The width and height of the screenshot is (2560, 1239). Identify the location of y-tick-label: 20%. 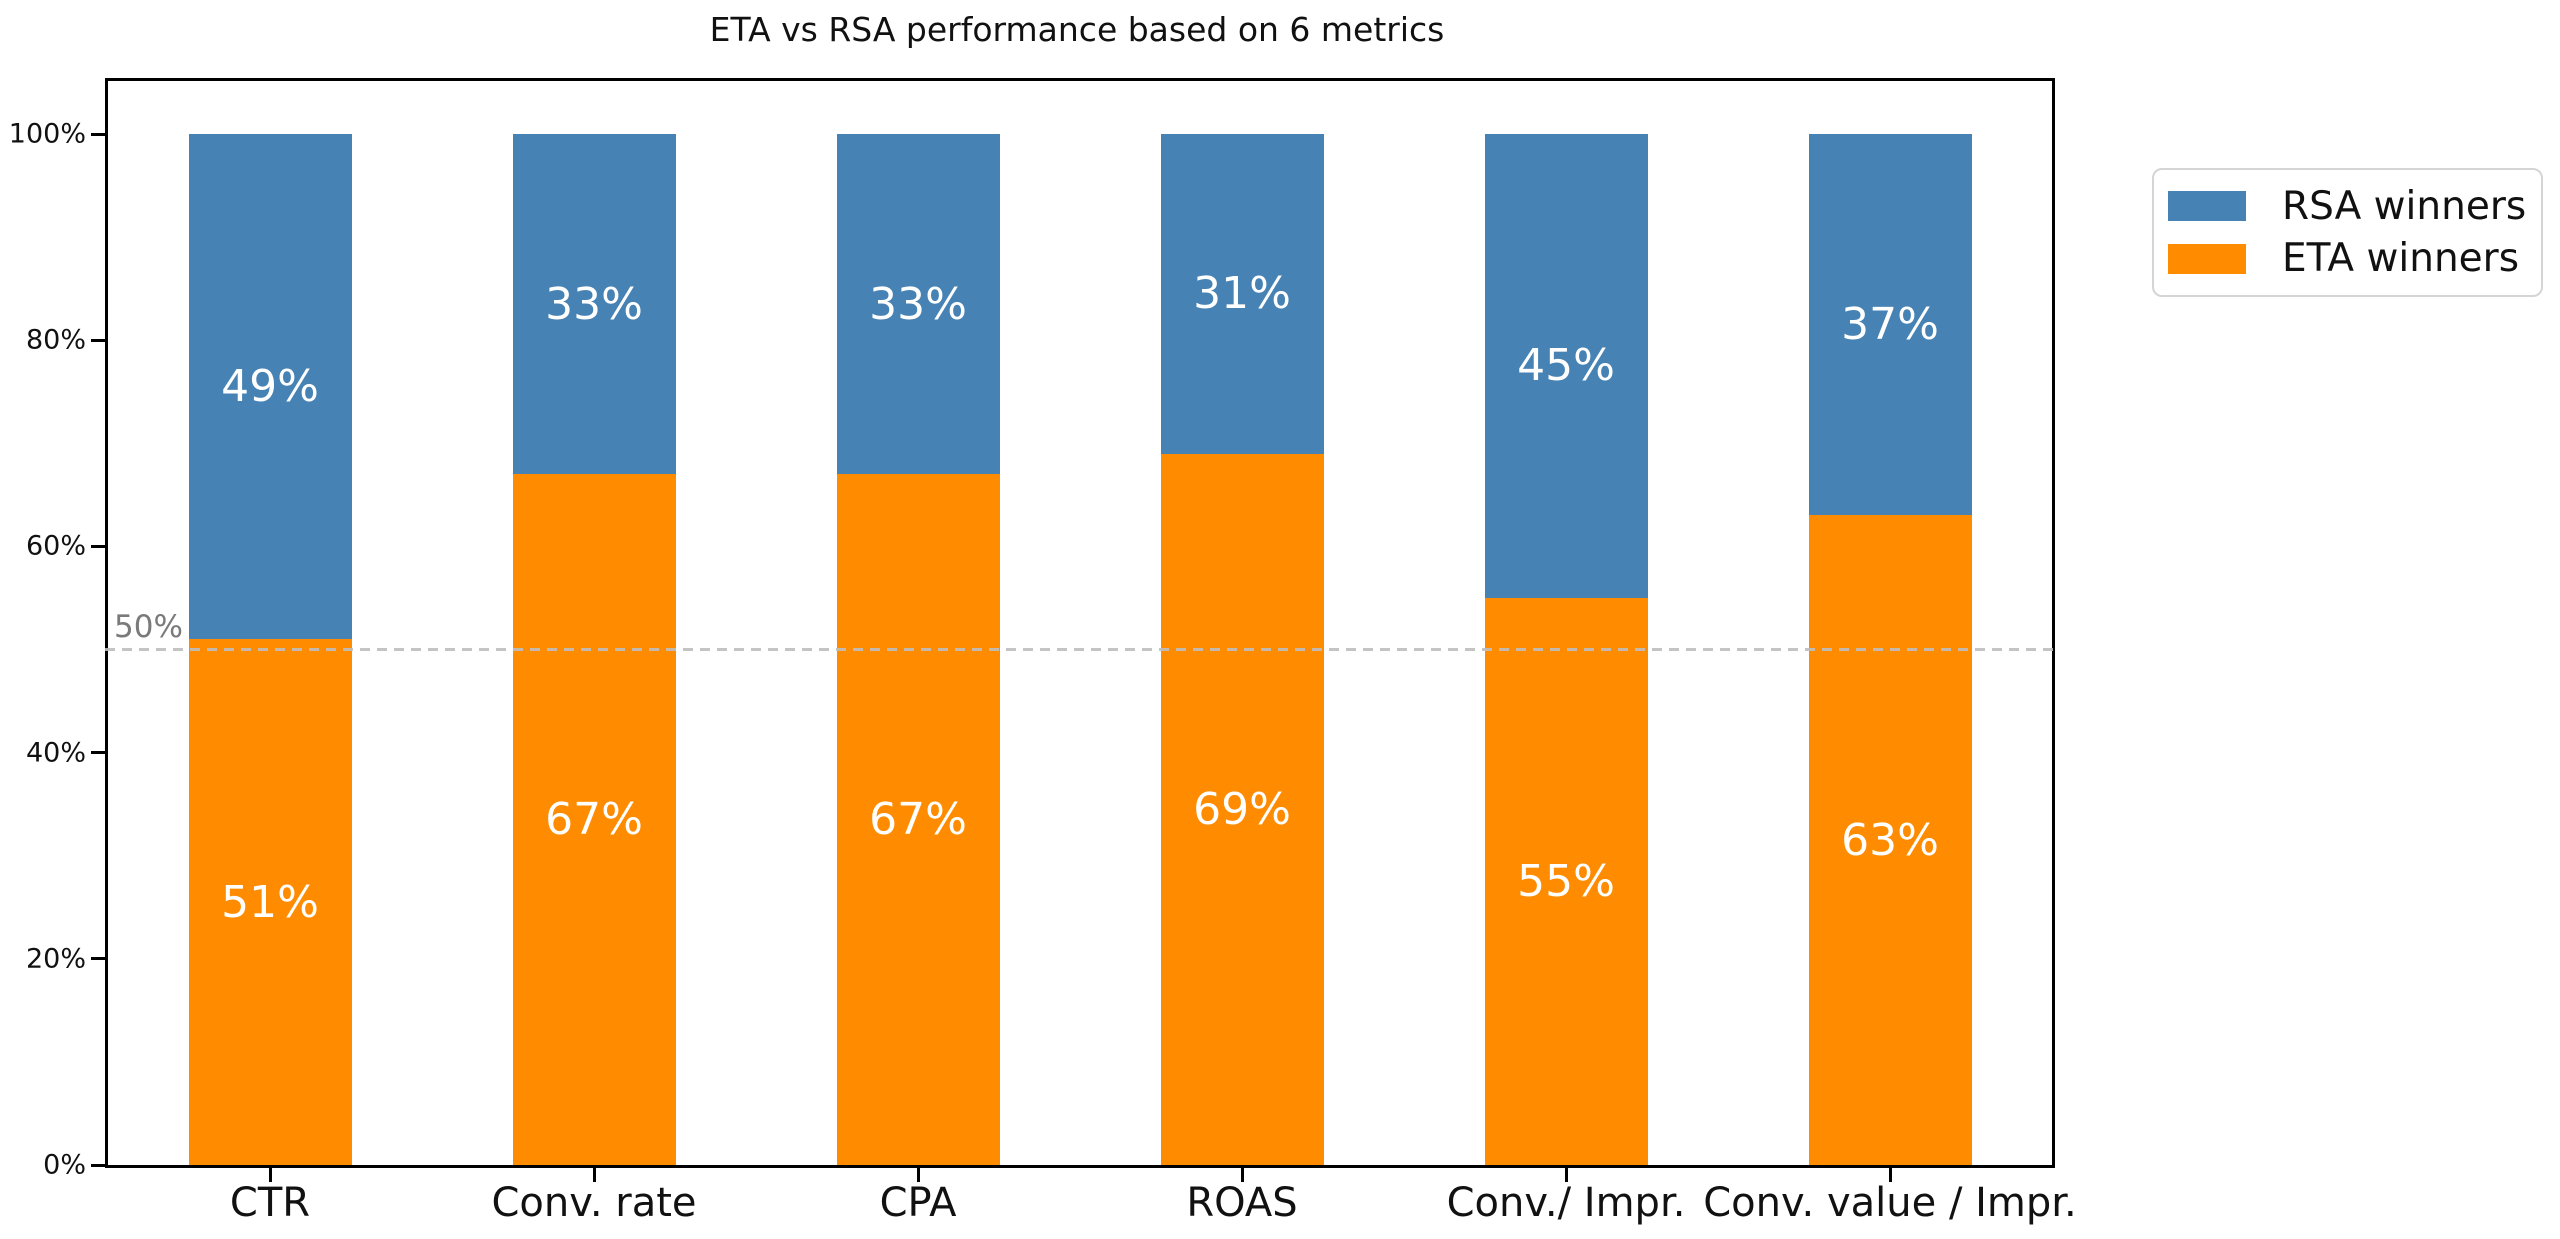
(55, 959).